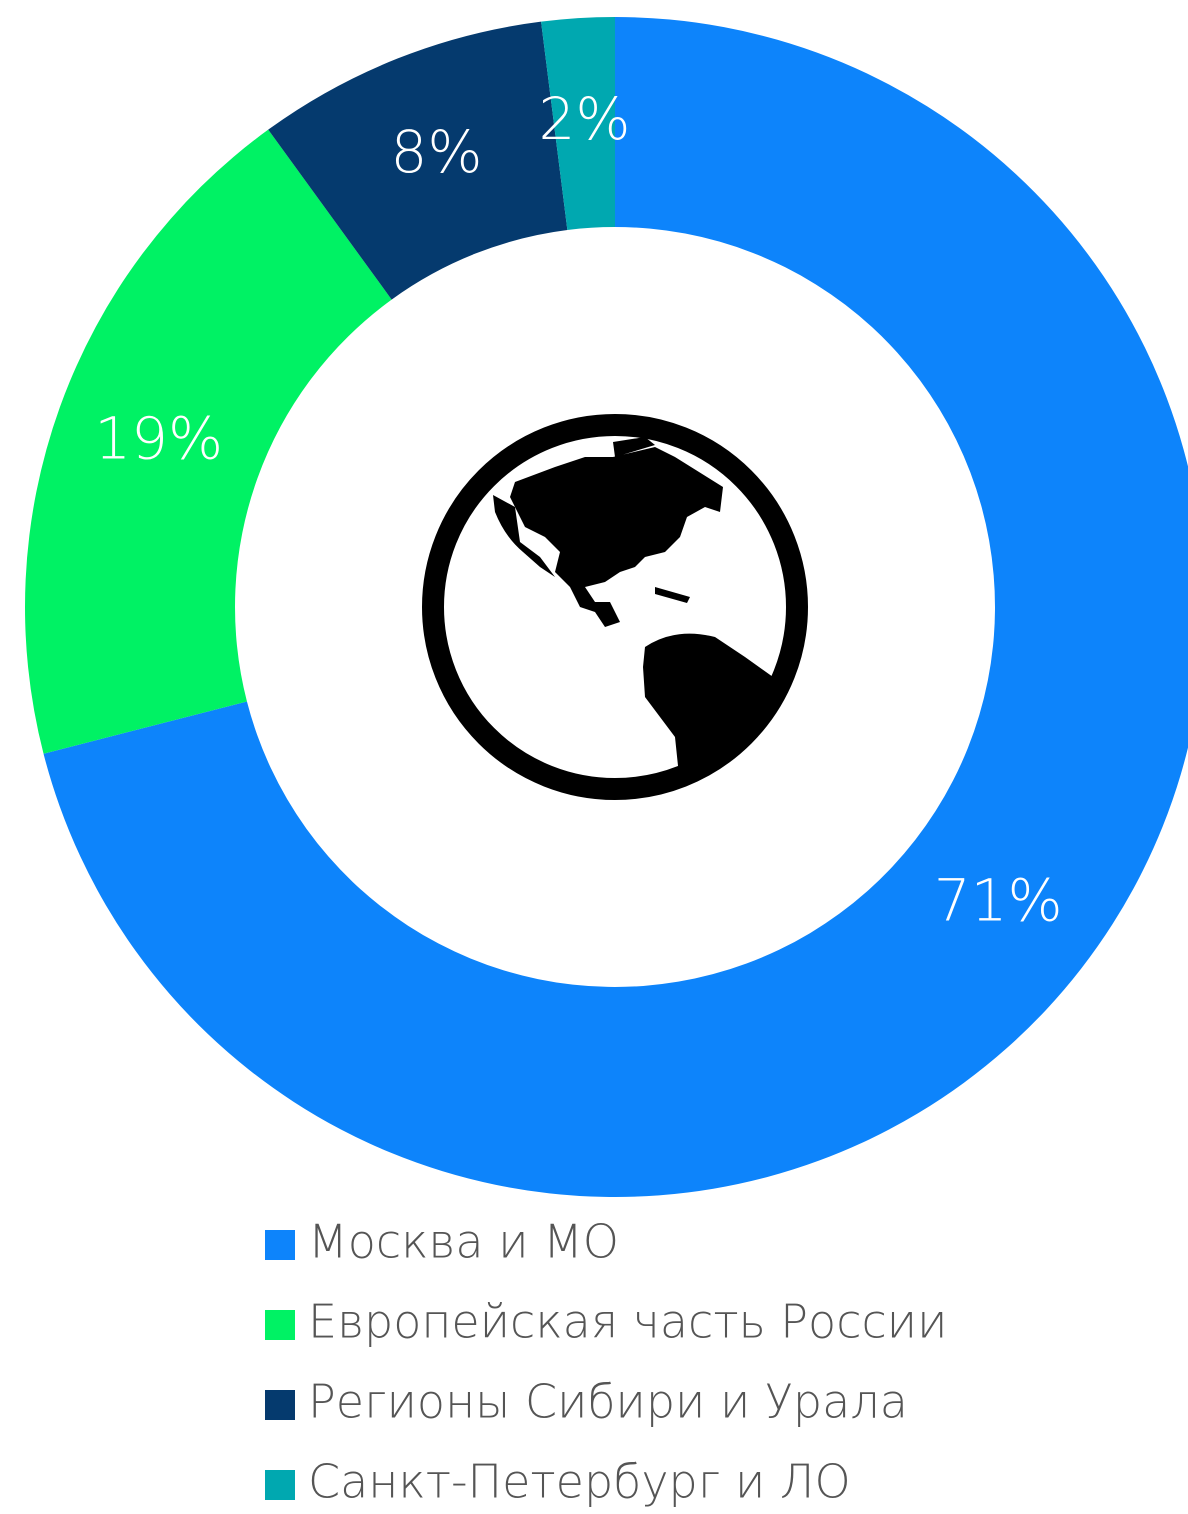  Describe the element at coordinates (711, 709) in the screenshot. I see `continent-south-america` at that location.